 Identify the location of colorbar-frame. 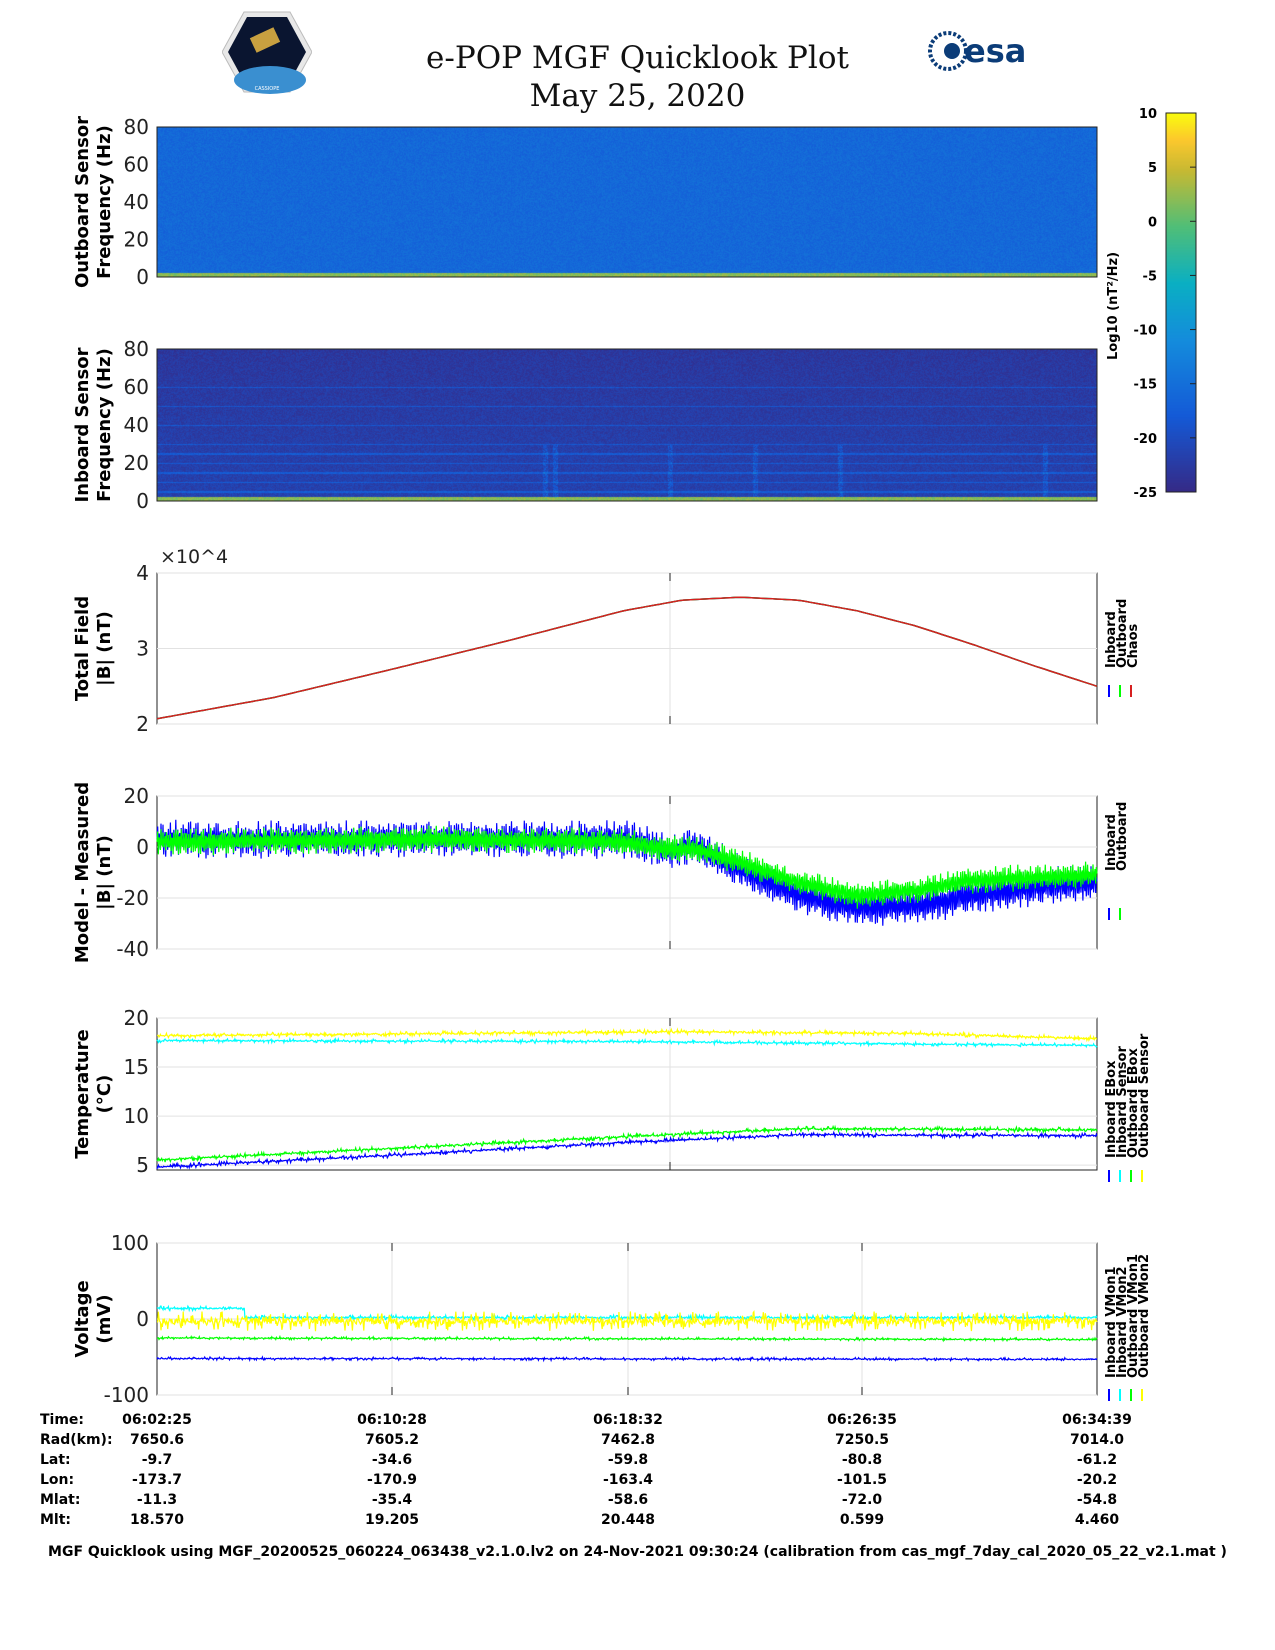
(1181, 302).